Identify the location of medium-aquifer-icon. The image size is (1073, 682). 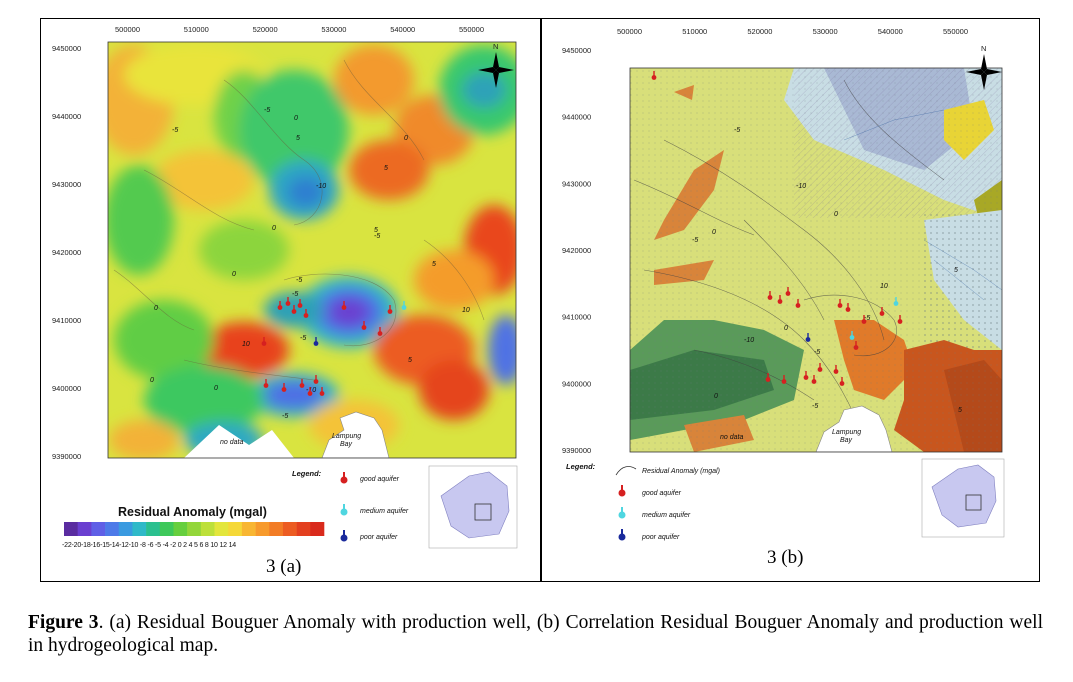
(344, 510).